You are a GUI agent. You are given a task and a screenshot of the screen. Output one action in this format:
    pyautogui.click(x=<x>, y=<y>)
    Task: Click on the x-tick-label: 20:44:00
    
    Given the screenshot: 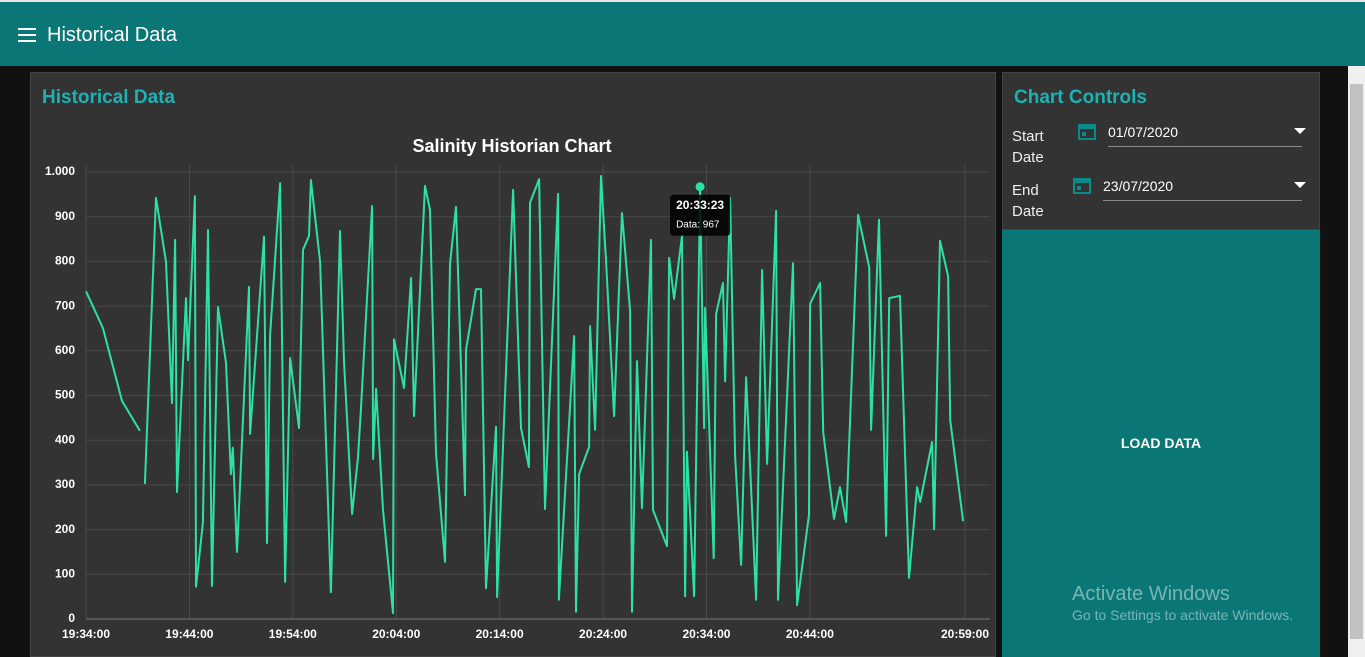 What is the action you would take?
    pyautogui.click(x=810, y=634)
    